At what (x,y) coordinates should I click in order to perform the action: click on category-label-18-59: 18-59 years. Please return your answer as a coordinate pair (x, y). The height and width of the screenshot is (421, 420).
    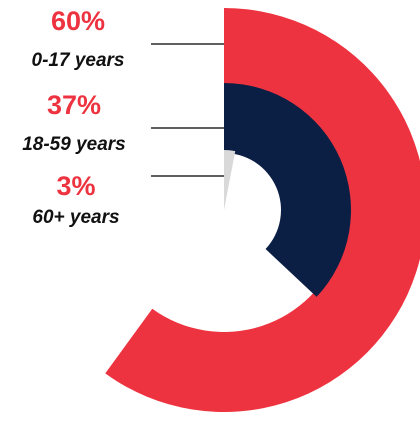
    Looking at the image, I should click on (74, 144).